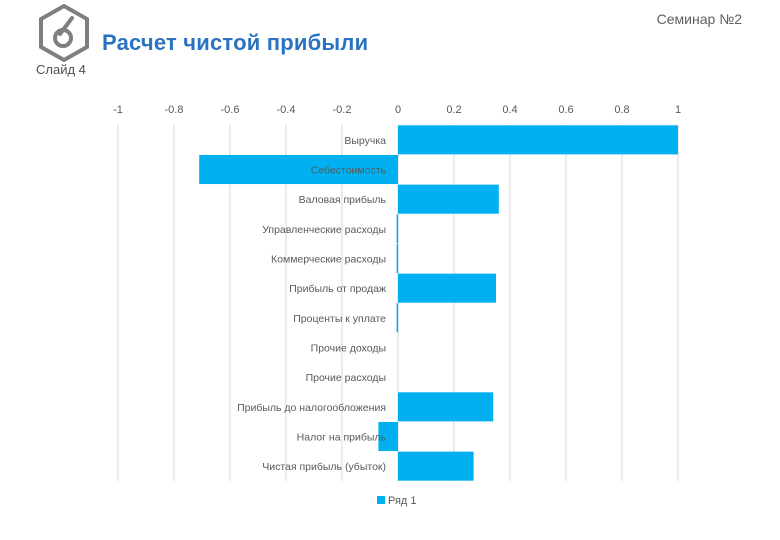 Image resolution: width=780 pixels, height=540 pixels. I want to click on x-tick-label: 0, so click(398, 110).